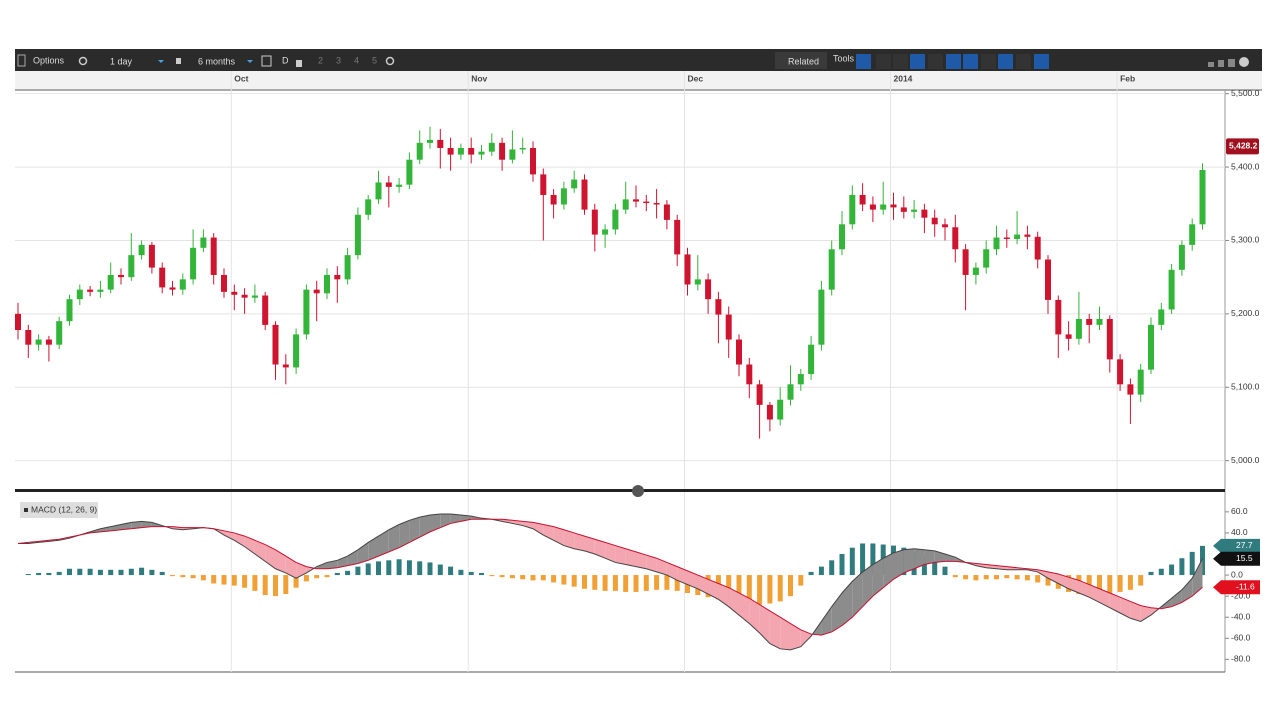  Describe the element at coordinates (178, 61) in the screenshot. I see `lock-icon` at that location.